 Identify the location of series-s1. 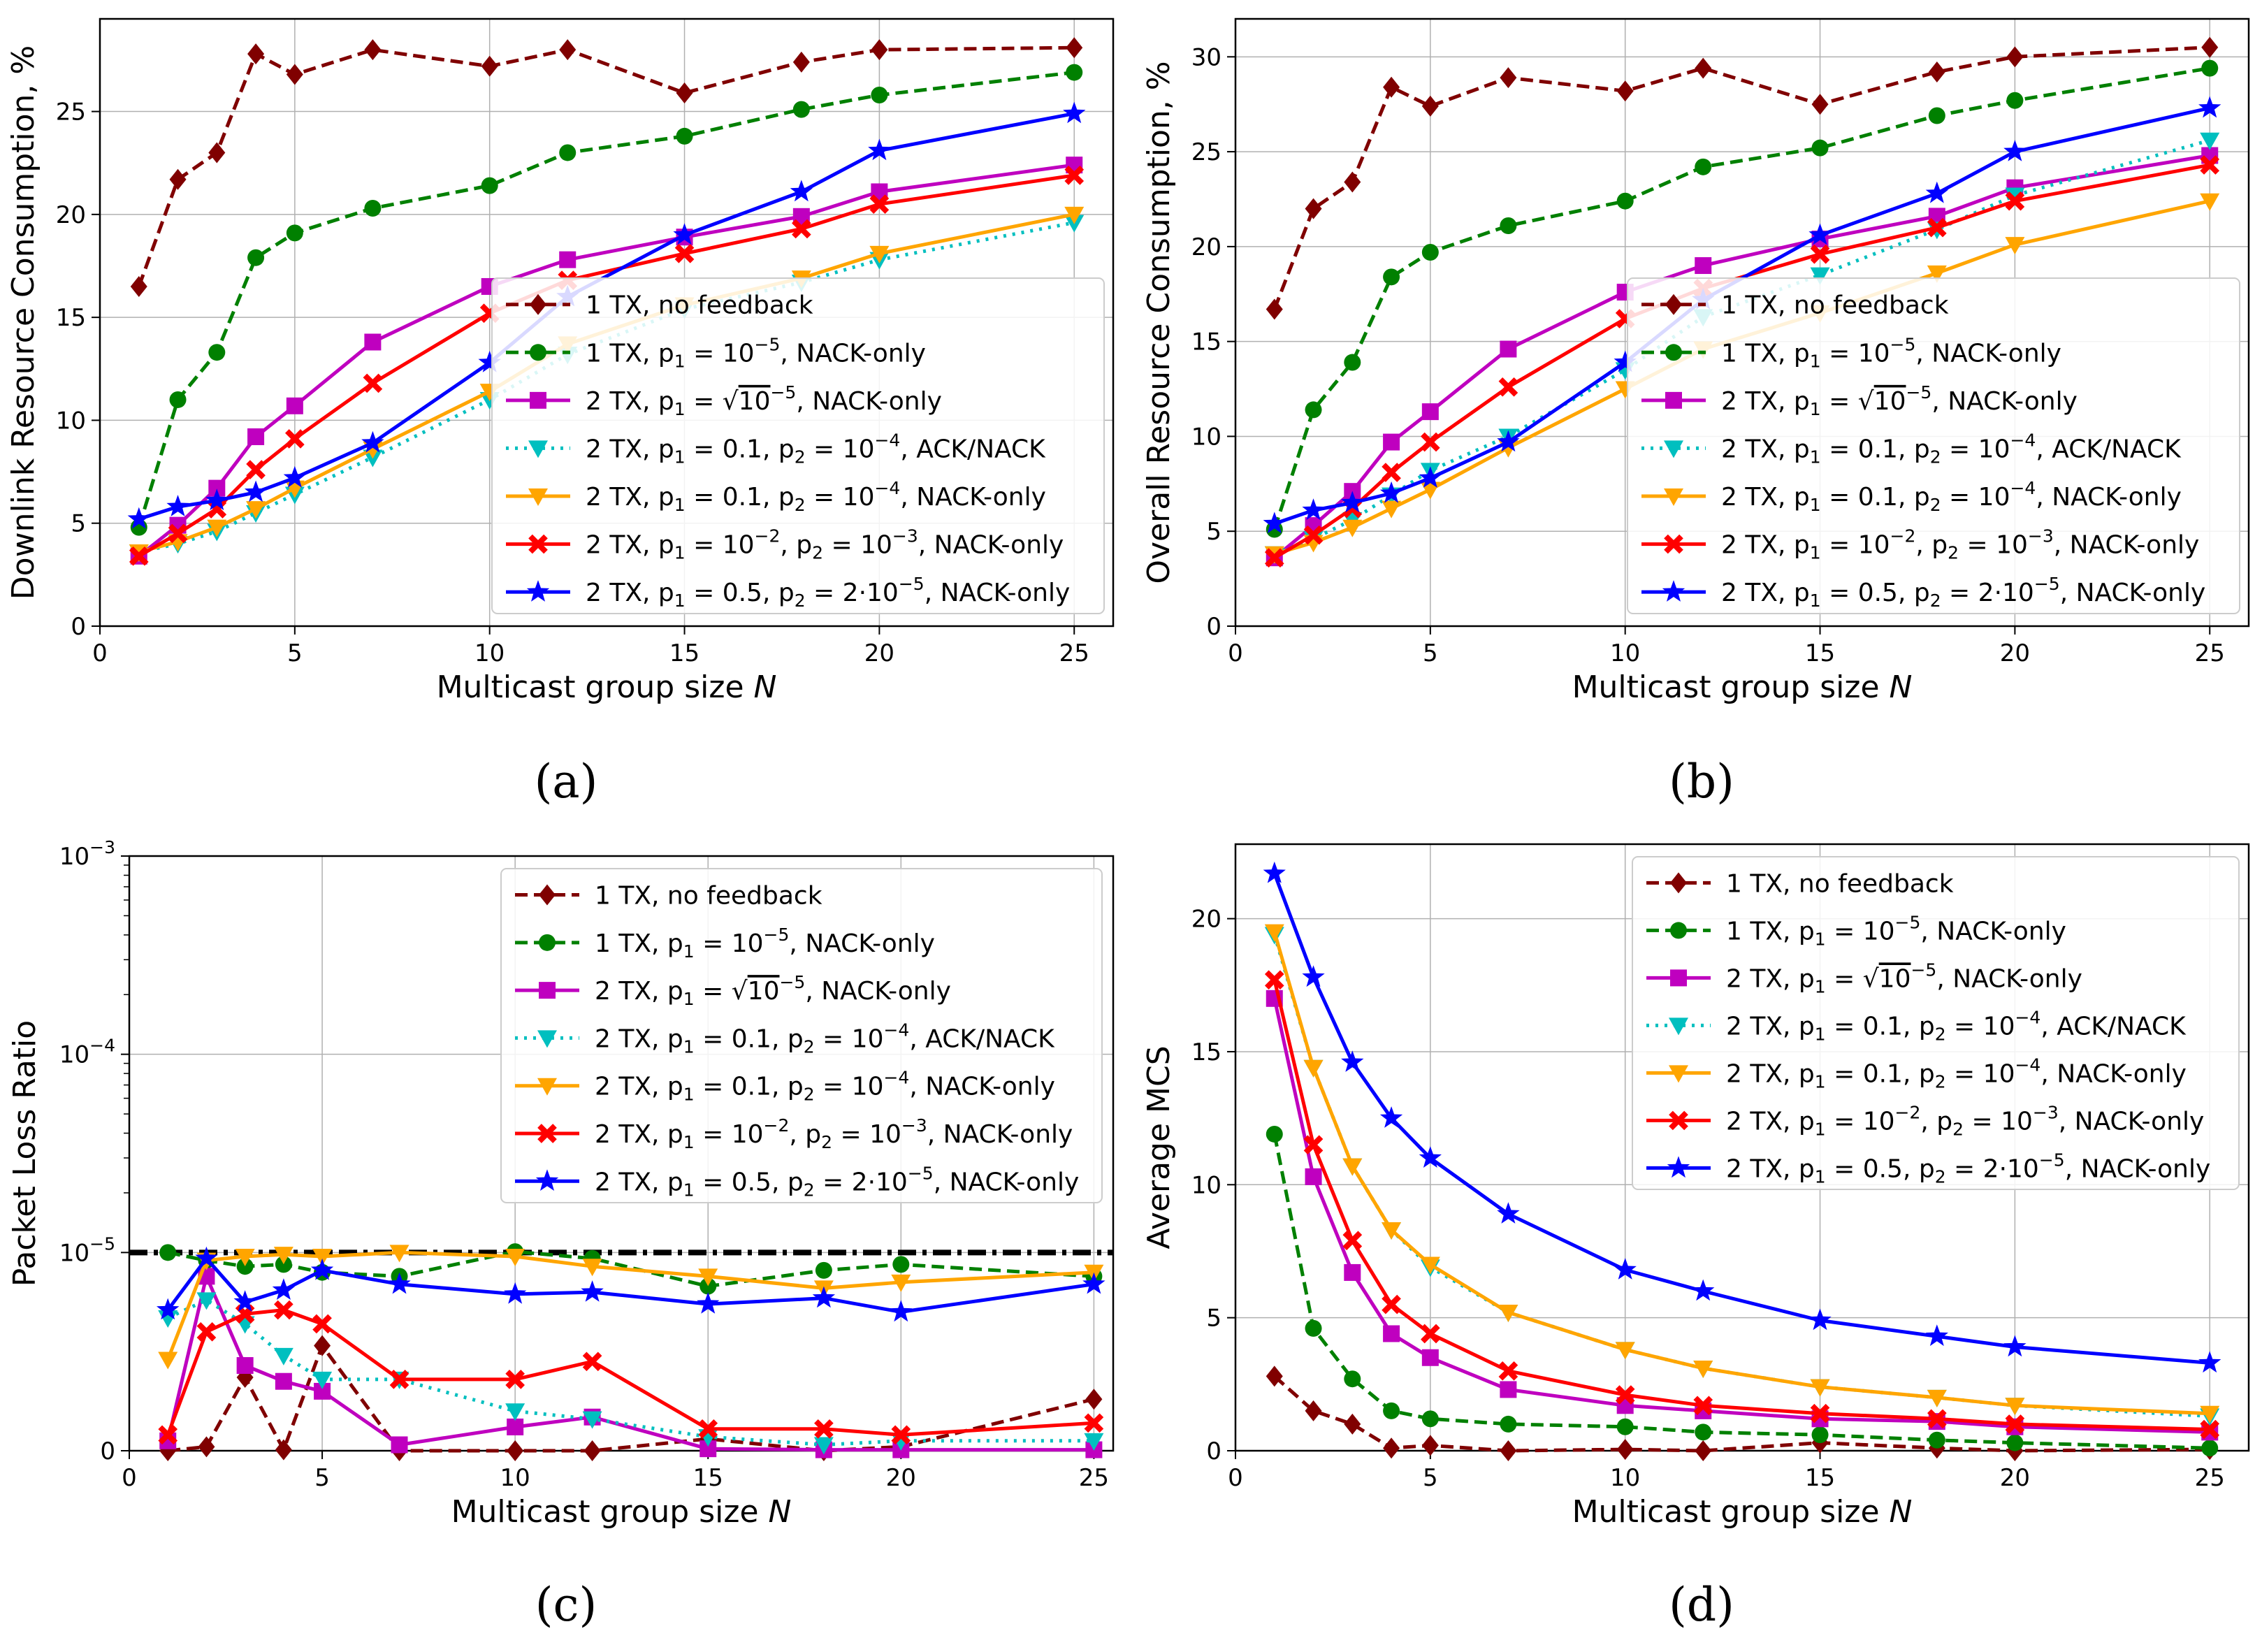
(606, 167).